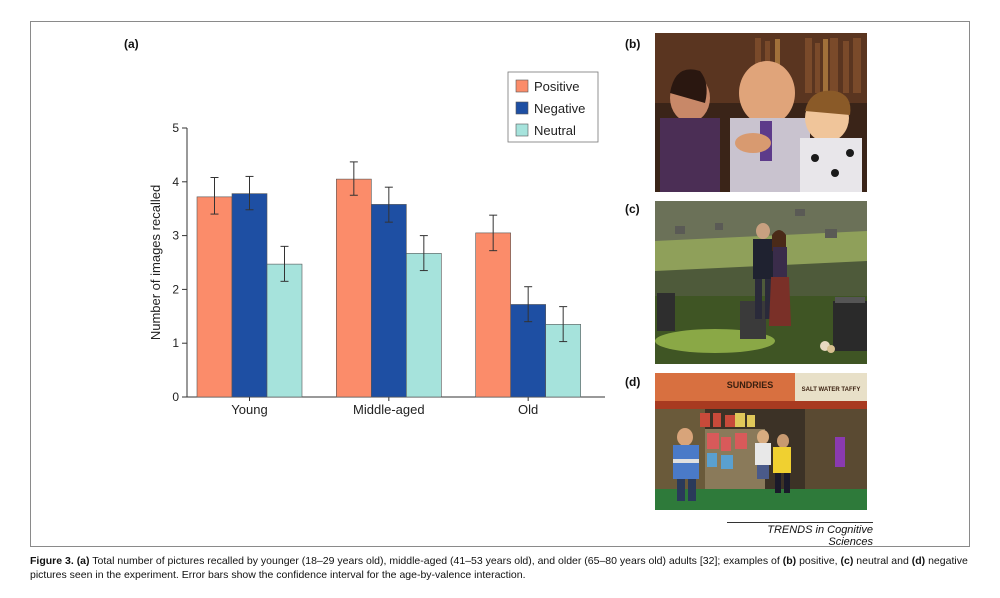 This screenshot has height=598, width=1000. What do you see at coordinates (750, 385) in the screenshot?
I see `sign-sundries: SUNDRIES` at bounding box center [750, 385].